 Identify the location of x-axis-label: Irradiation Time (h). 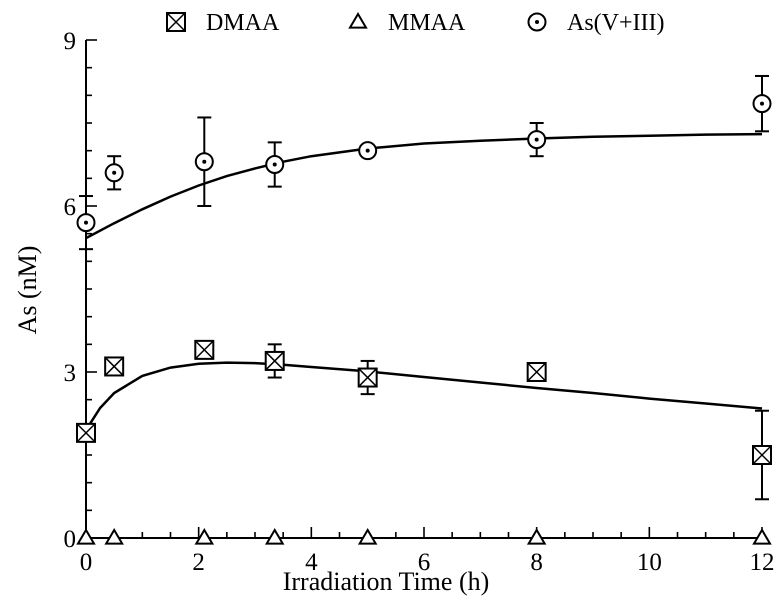
(386, 581).